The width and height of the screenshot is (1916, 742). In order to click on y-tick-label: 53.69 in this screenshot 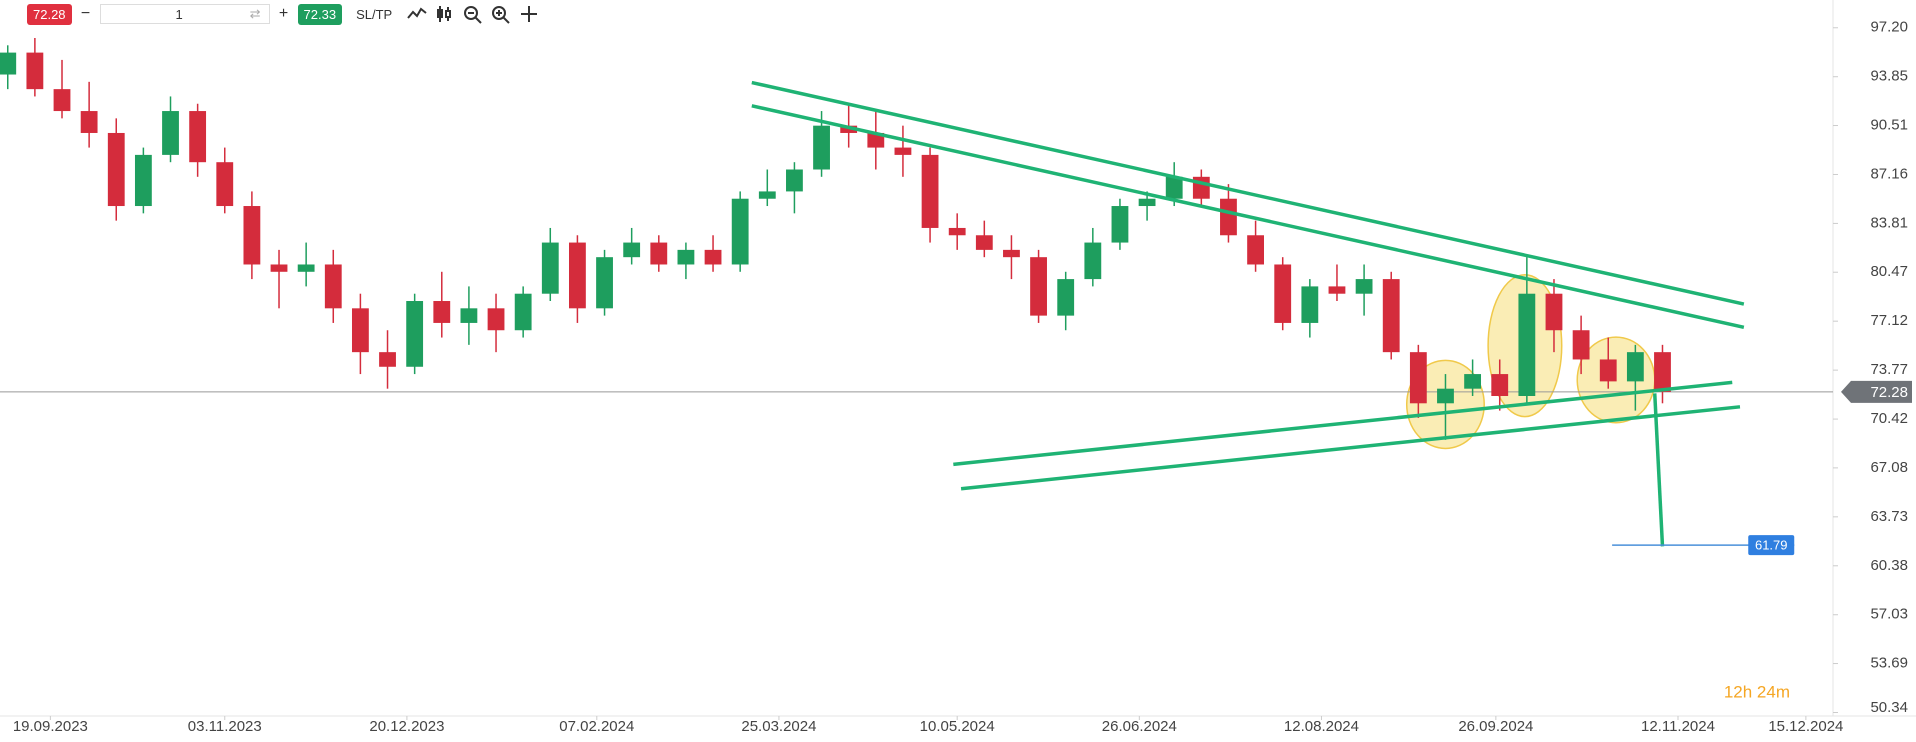, I will do `click(1889, 663)`.